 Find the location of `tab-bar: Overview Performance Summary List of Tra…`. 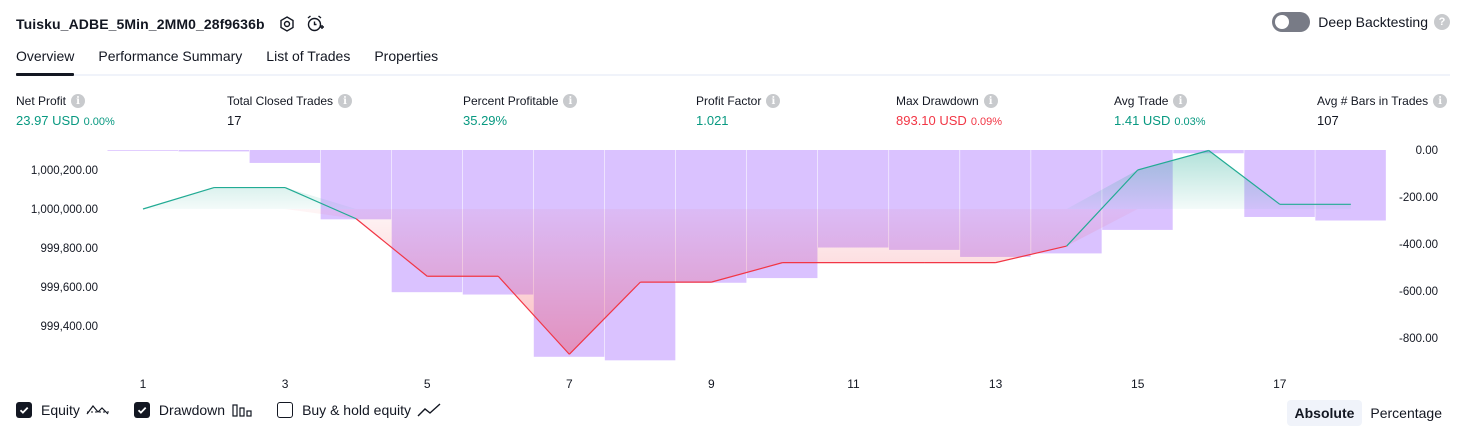

tab-bar: Overview Performance Summary List of Tra… is located at coordinates (733, 60).